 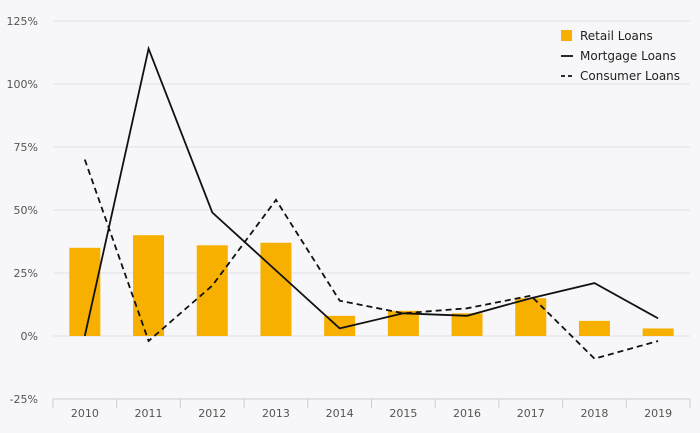 I want to click on x-tick-label: 2019, so click(x=658, y=413).